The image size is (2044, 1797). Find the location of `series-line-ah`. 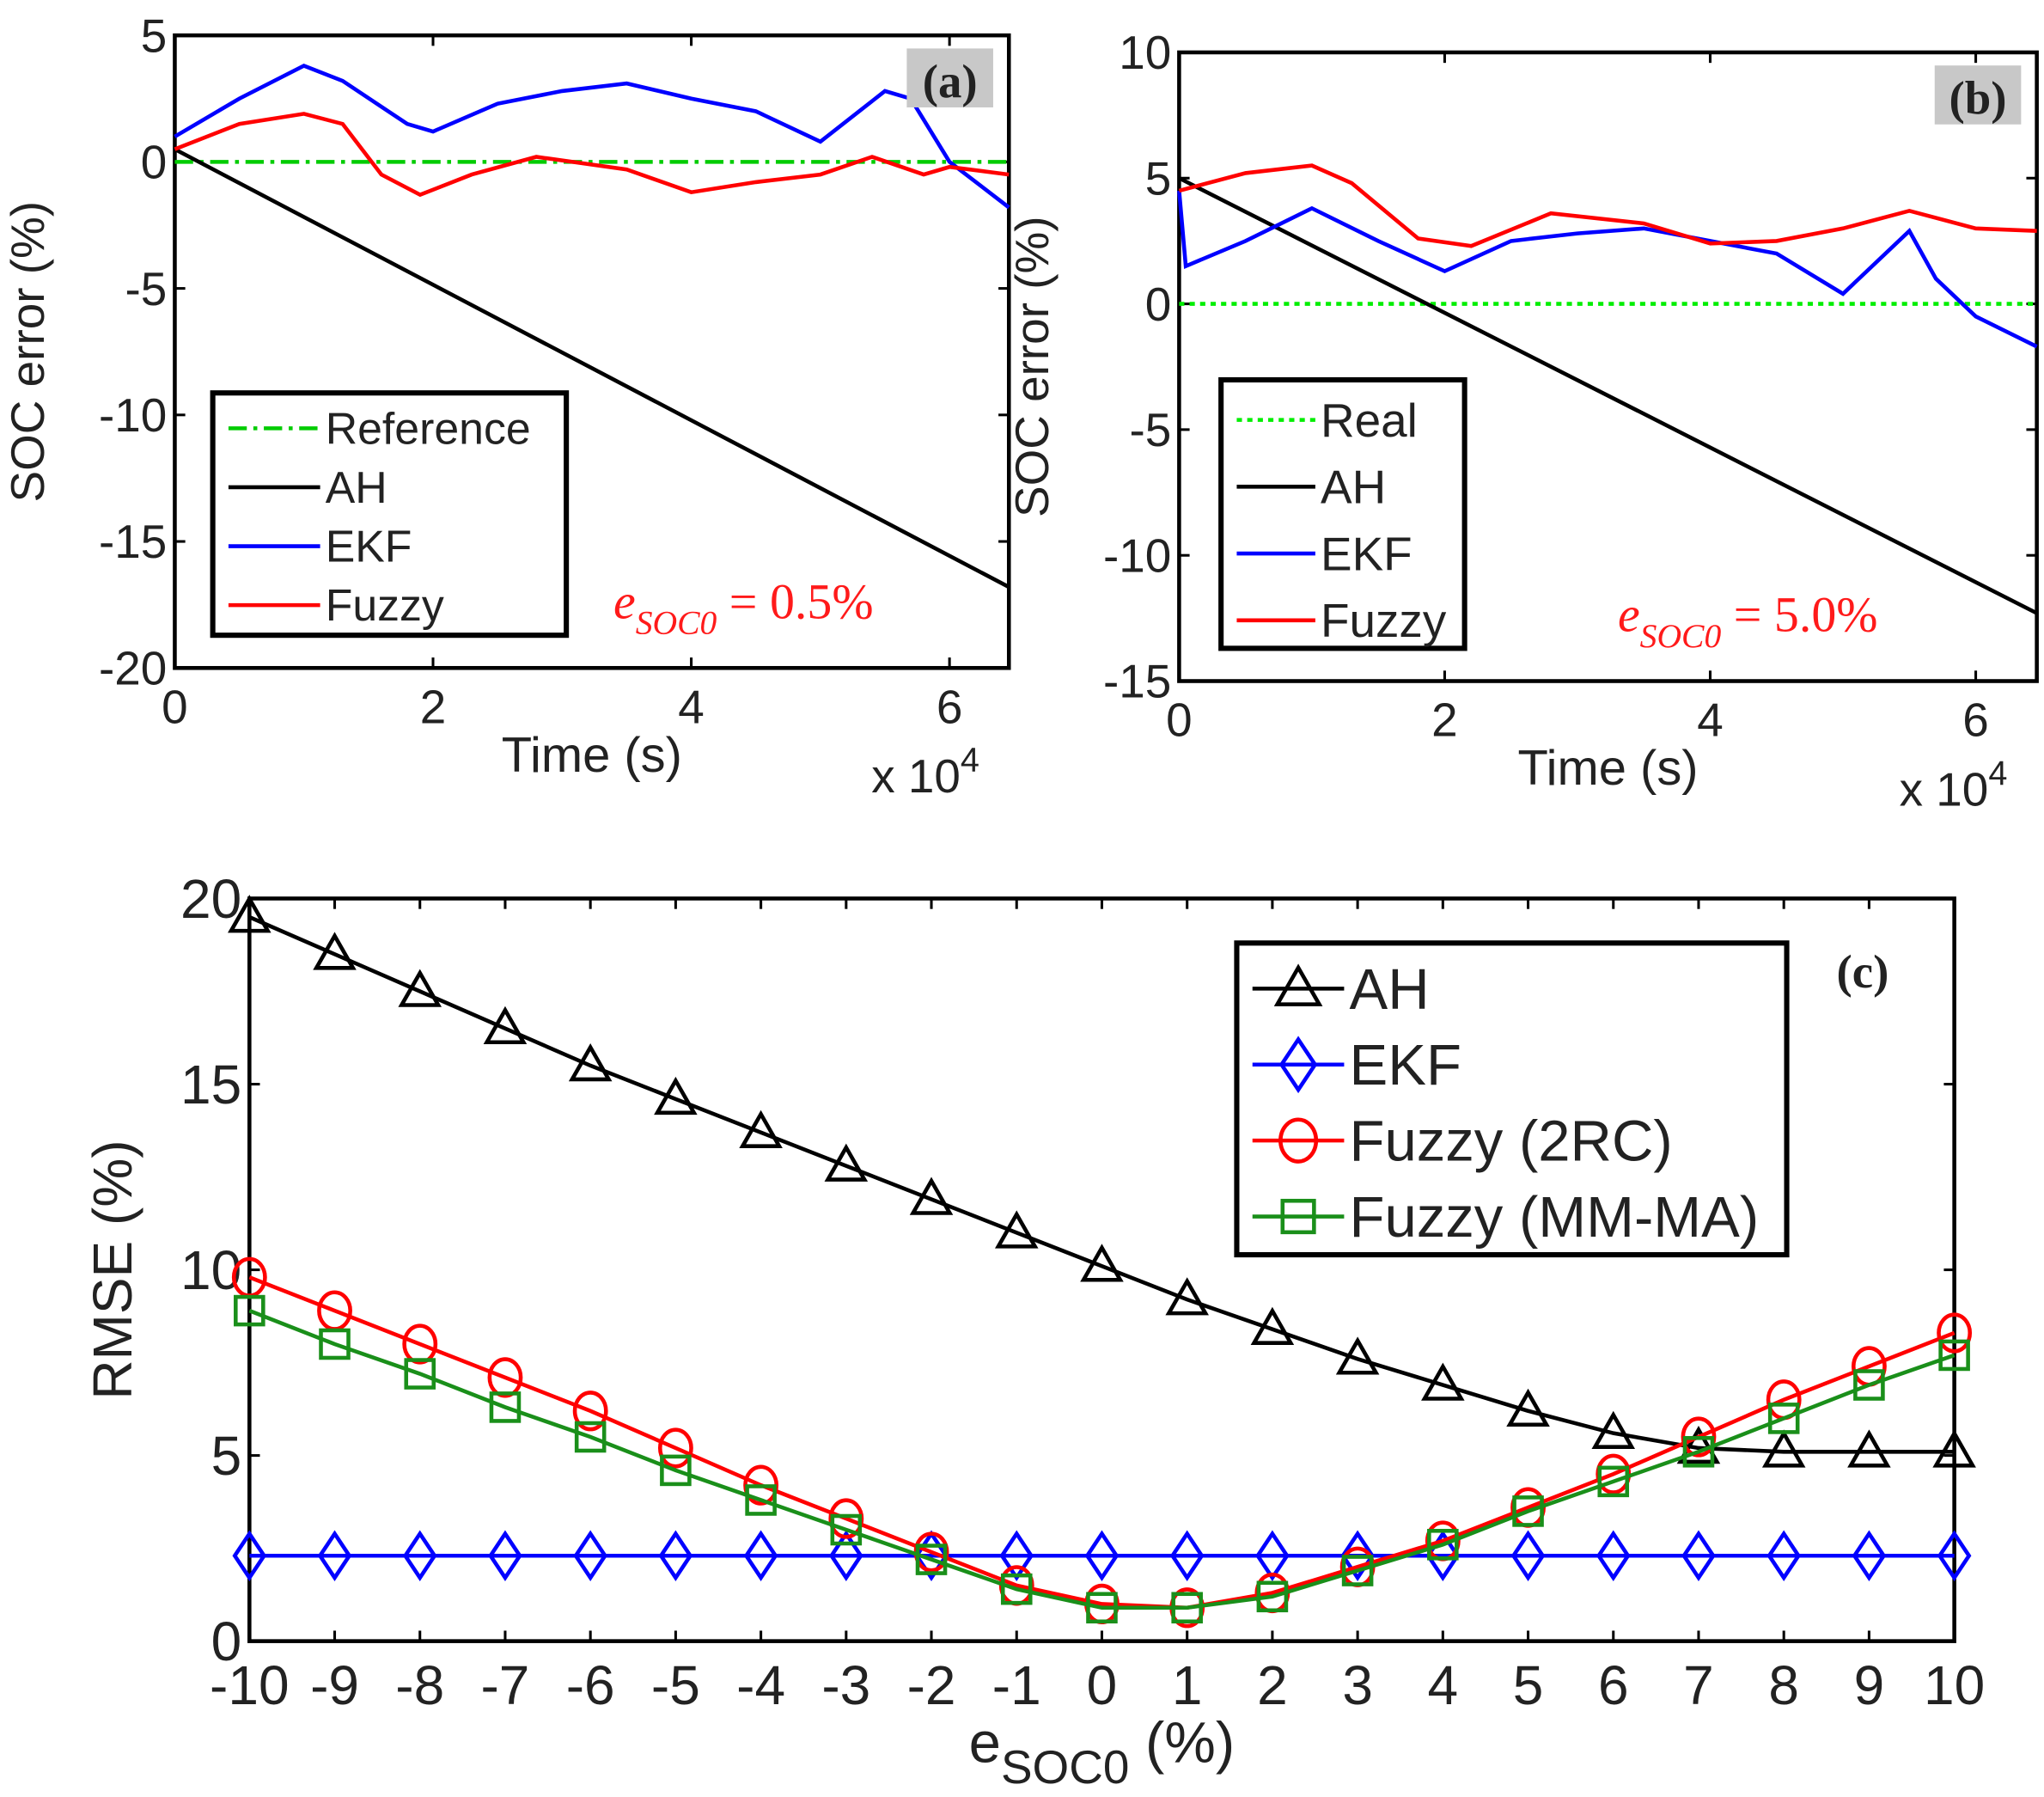

series-line-ah is located at coordinates (592, 368).